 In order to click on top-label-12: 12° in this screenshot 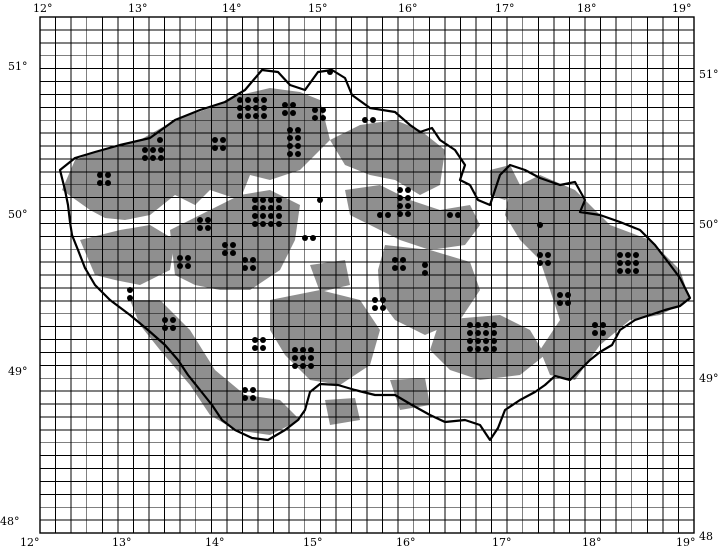, I will do `click(43, 8)`.